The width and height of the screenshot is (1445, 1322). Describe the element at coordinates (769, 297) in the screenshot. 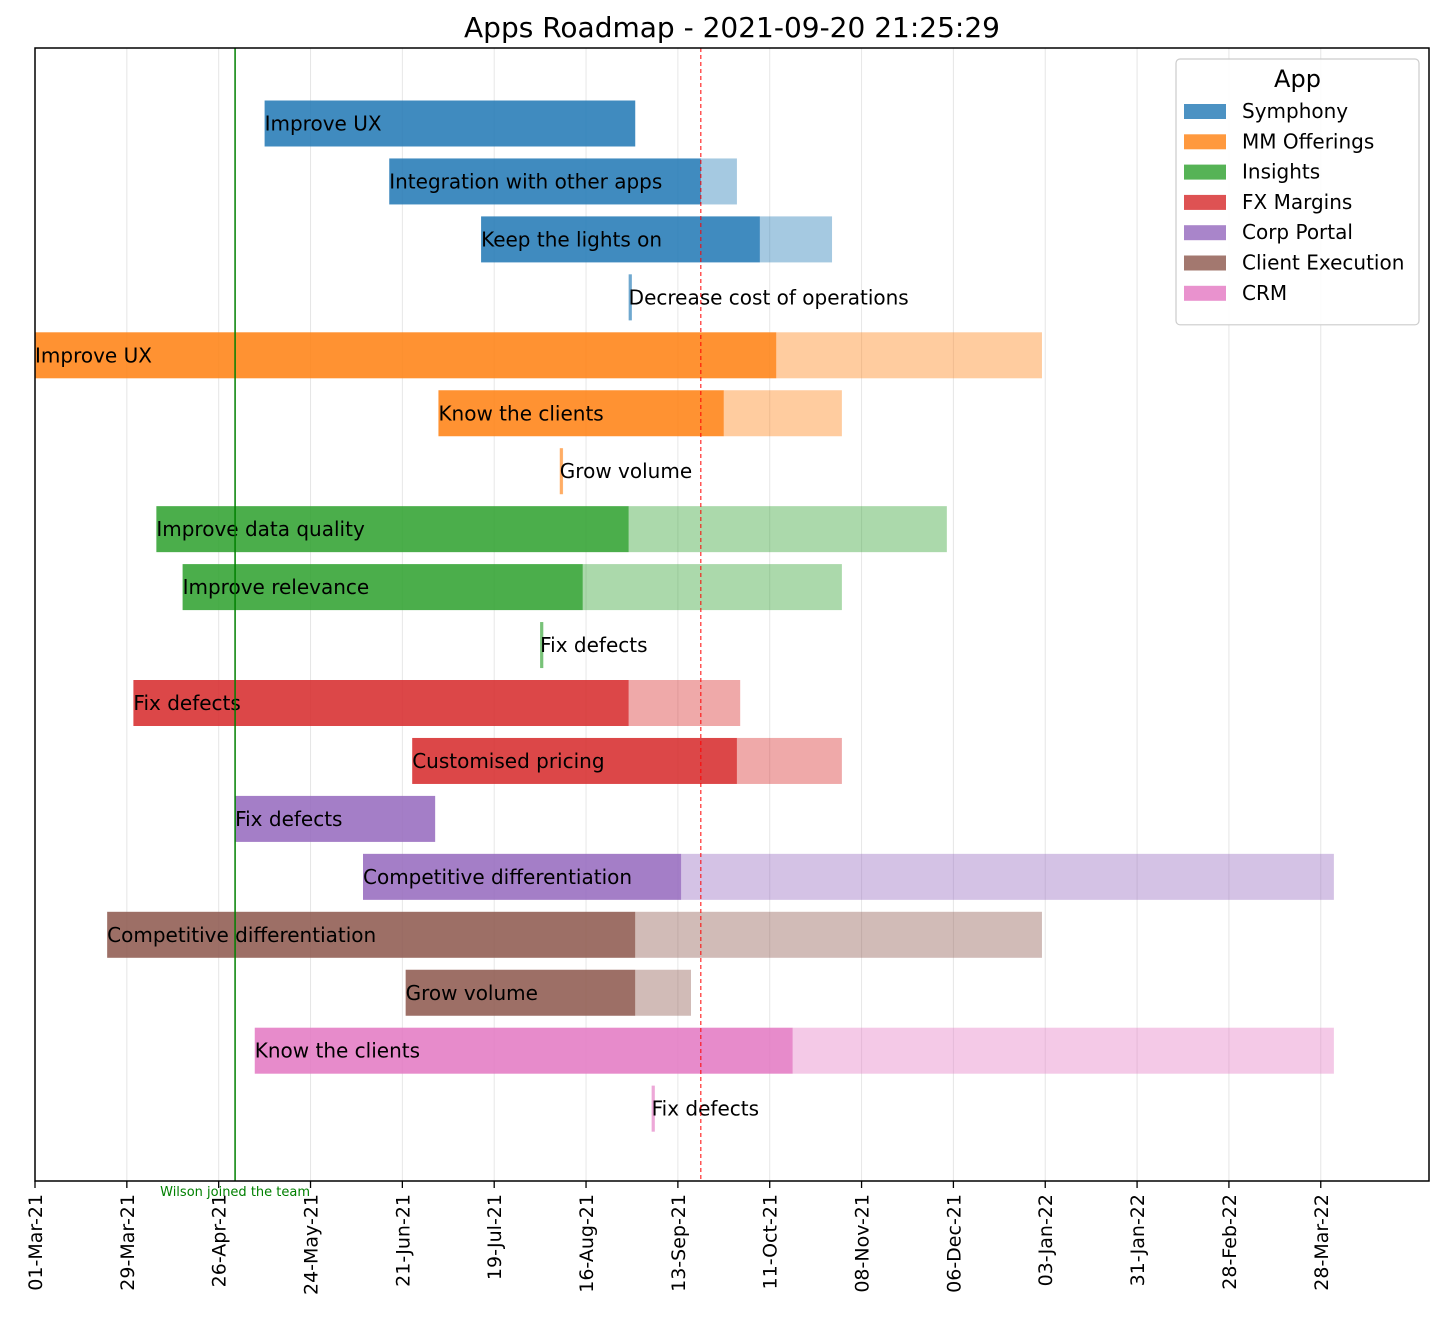

I see `task-label: Decrease cost of operations` at that location.